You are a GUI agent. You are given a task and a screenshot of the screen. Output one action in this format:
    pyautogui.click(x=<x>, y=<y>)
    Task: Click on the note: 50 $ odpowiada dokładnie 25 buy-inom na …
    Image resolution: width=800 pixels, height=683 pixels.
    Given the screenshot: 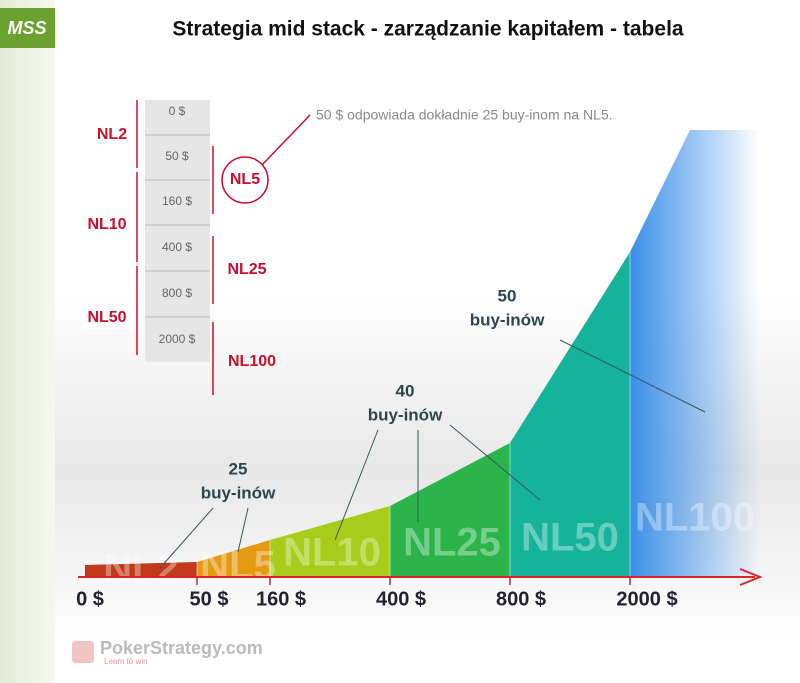 What is the action you would take?
    pyautogui.click(x=464, y=115)
    